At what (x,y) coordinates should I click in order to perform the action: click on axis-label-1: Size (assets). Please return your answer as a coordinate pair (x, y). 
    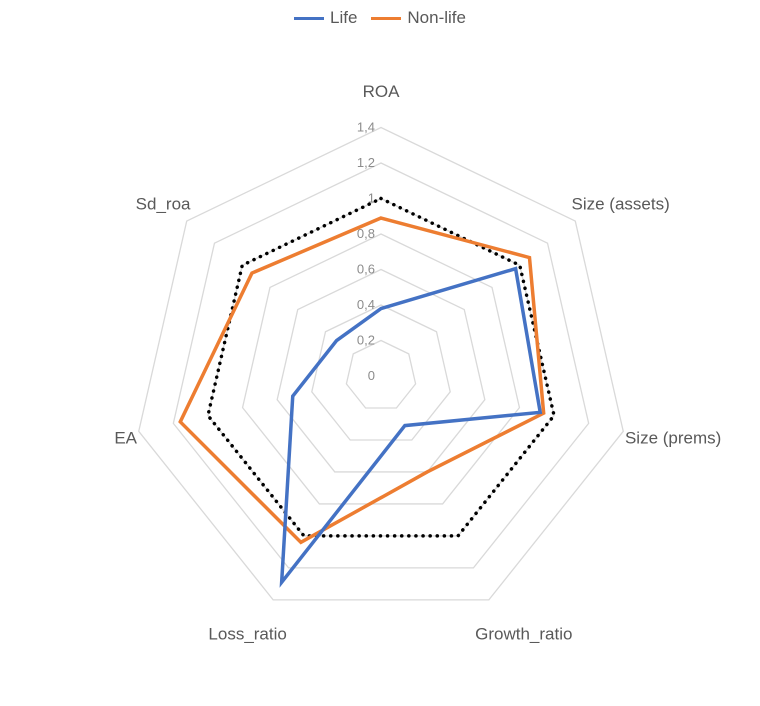
    Looking at the image, I should click on (620, 203).